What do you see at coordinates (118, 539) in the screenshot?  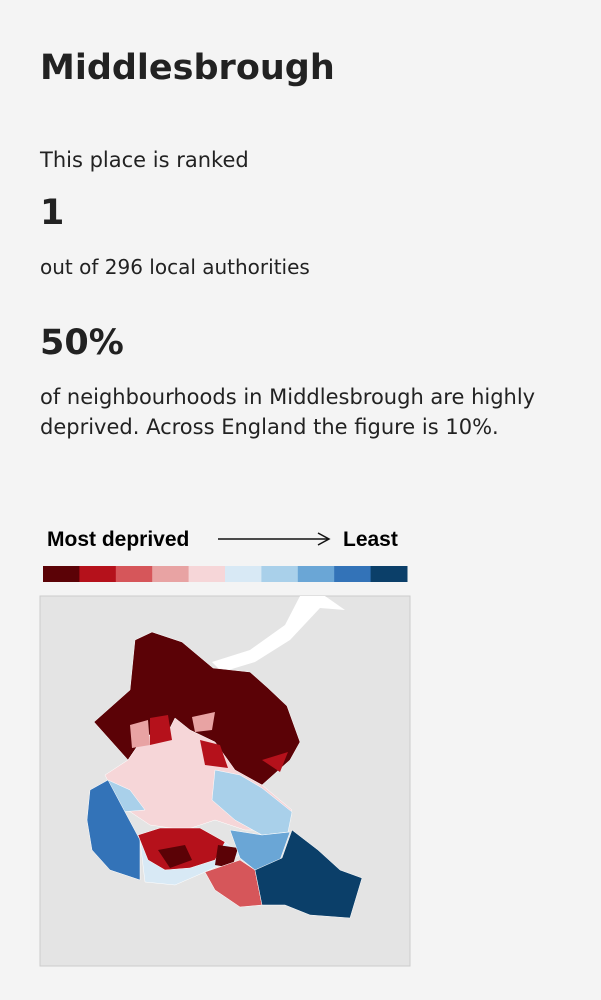 I see `legend-low-label: Most deprived` at bounding box center [118, 539].